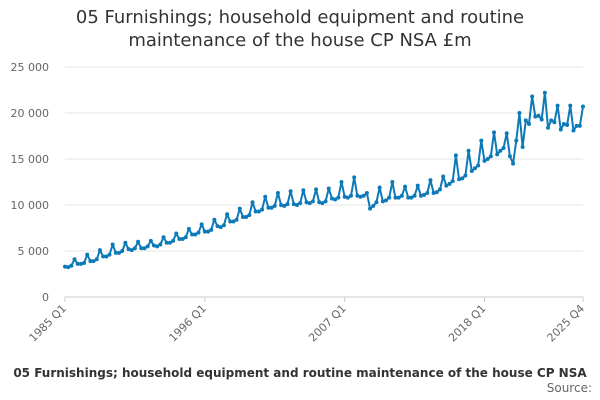 This screenshot has width=600, height=400. Describe the element at coordinates (48, 323) in the screenshot. I see `x-tick-label: 1985 Q1` at that location.